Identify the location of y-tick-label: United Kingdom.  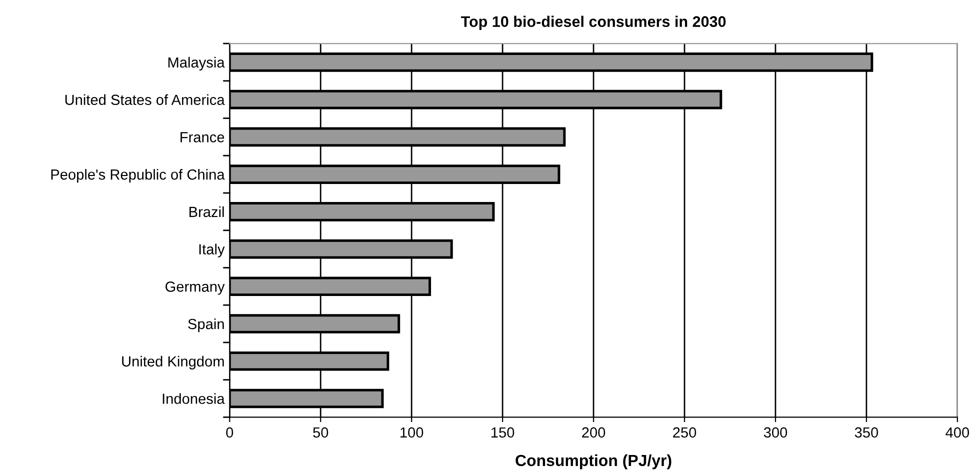
(173, 363).